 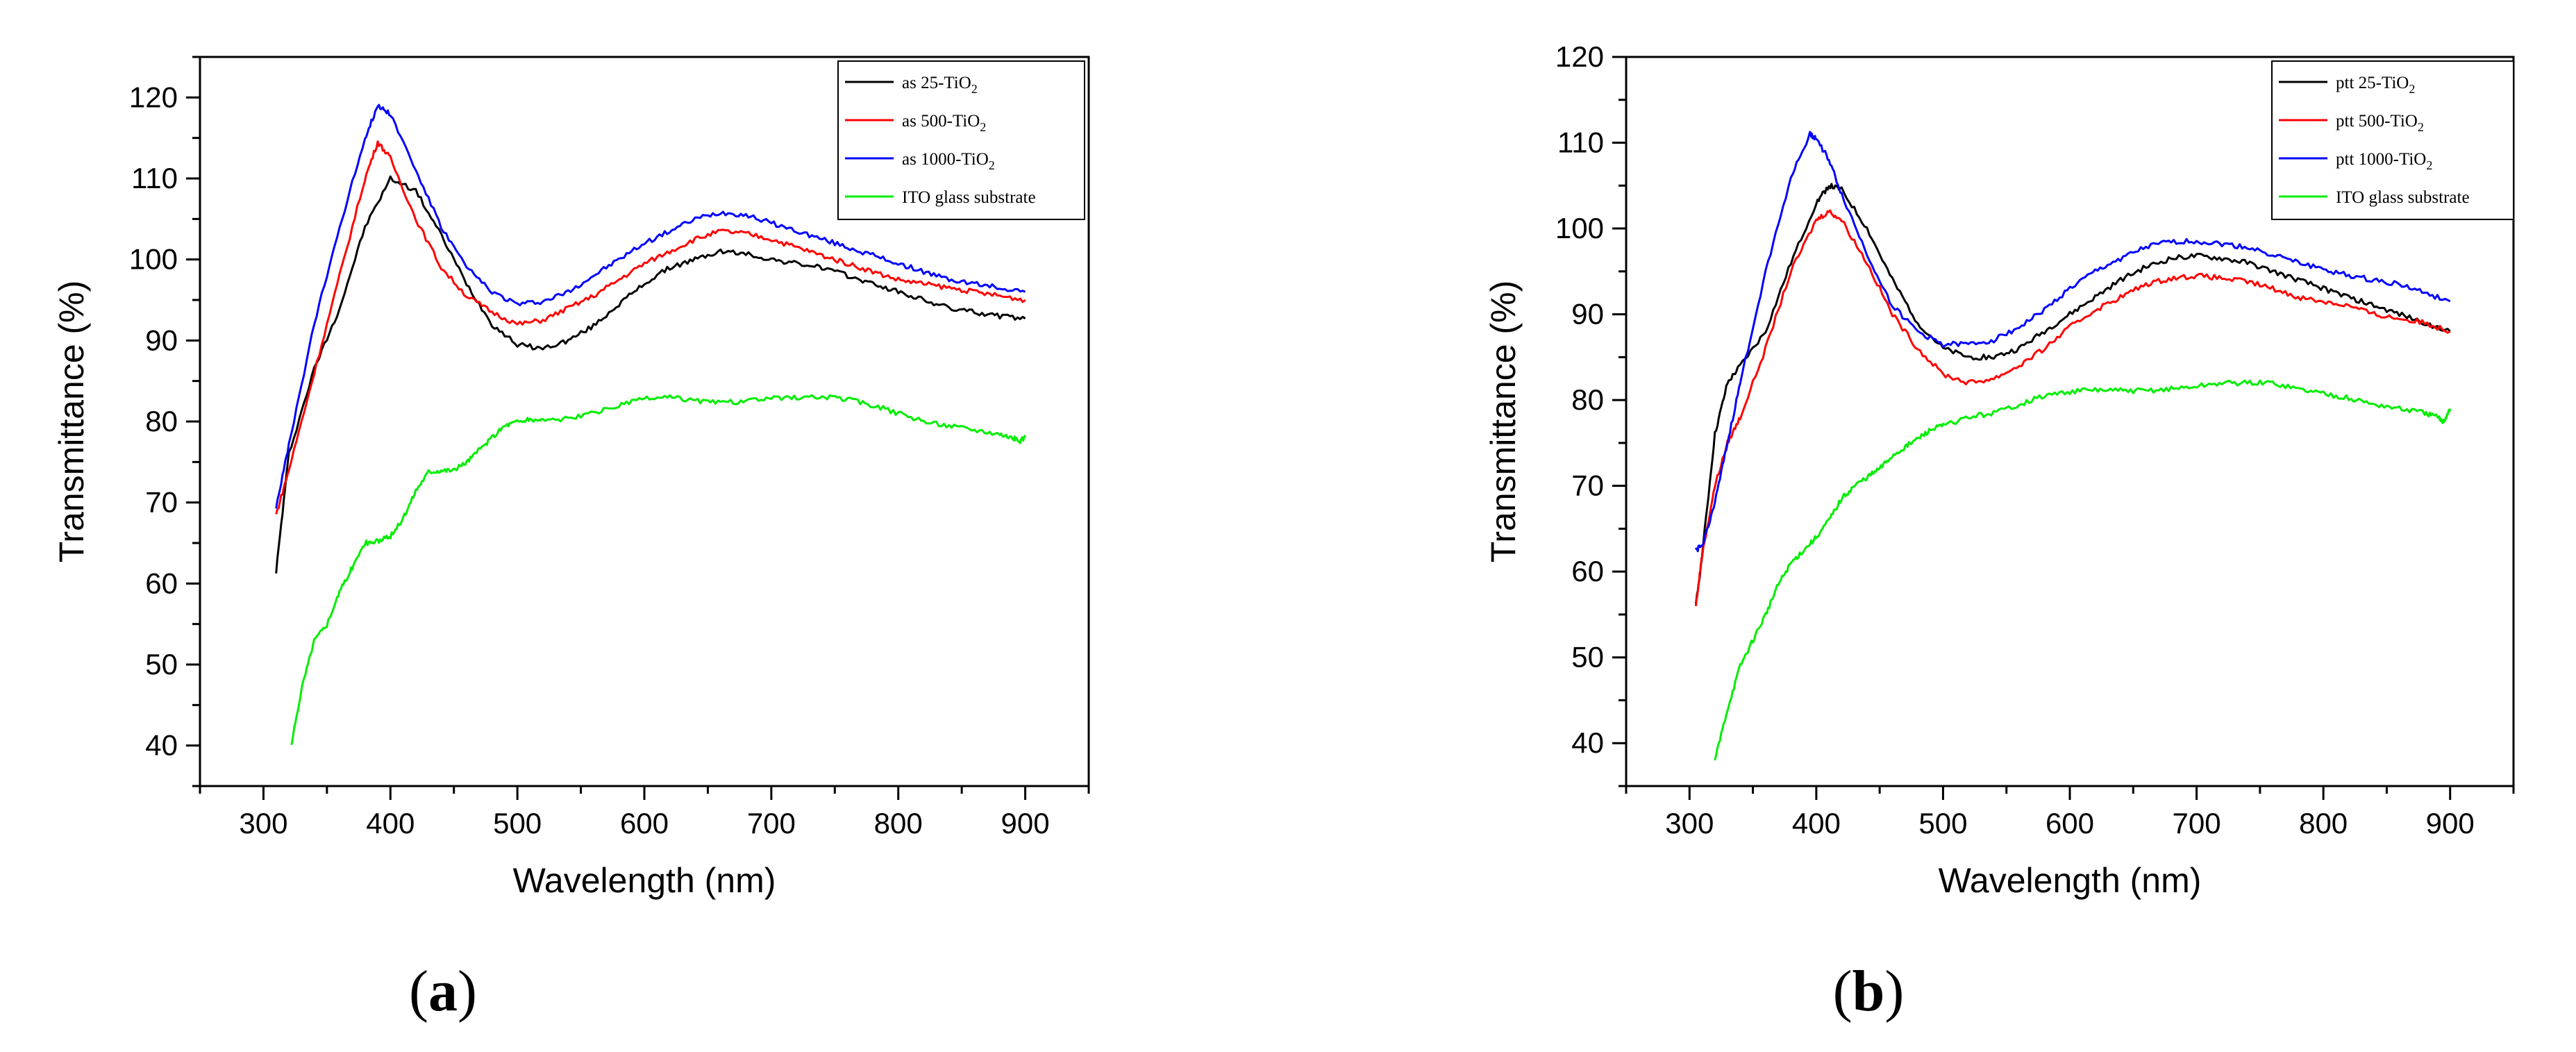 What do you see at coordinates (2380, 123) in the screenshot?
I see `legend-label: ptt 500-TiO2` at bounding box center [2380, 123].